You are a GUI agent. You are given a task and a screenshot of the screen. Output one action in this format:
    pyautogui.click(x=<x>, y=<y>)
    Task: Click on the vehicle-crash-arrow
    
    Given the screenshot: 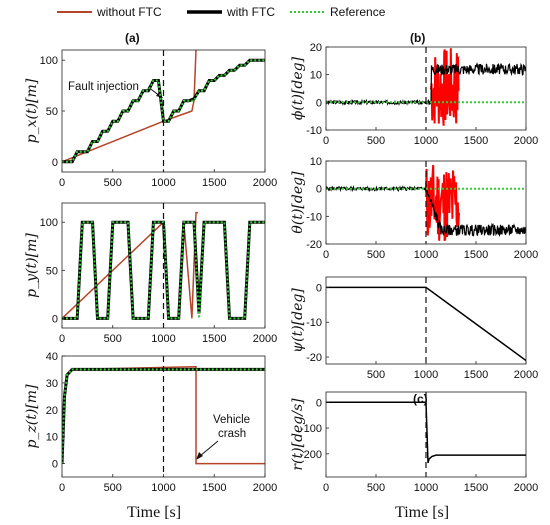 What is the action you would take?
    pyautogui.click(x=209, y=448)
    